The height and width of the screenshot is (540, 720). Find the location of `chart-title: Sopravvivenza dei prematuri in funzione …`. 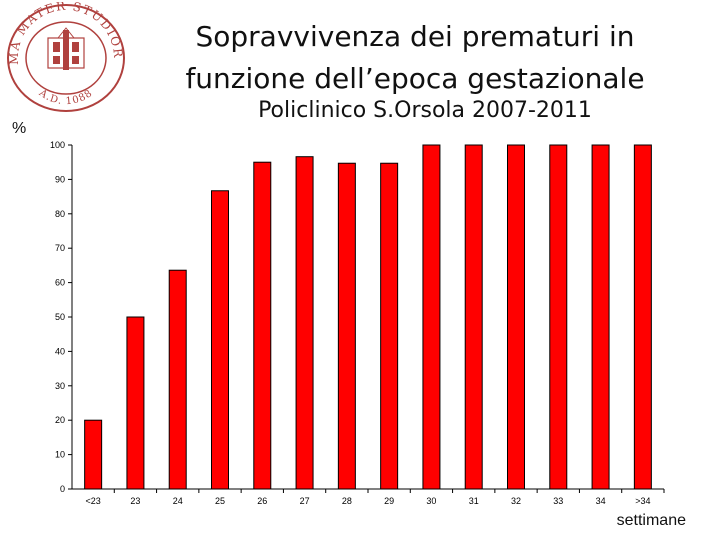

chart-title: Sopravvivenza dei prematuri in funzione … is located at coordinates (415, 58).